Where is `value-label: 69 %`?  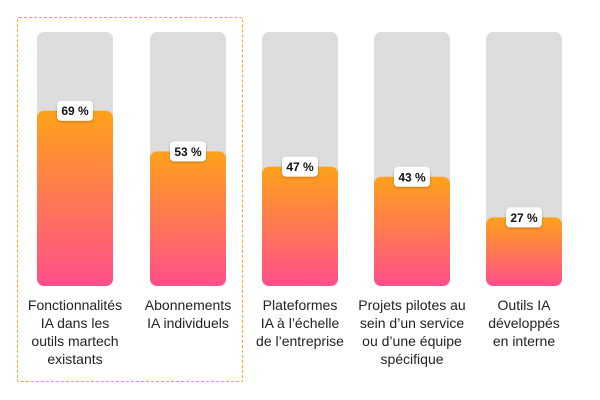
value-label: 69 % is located at coordinates (75, 111).